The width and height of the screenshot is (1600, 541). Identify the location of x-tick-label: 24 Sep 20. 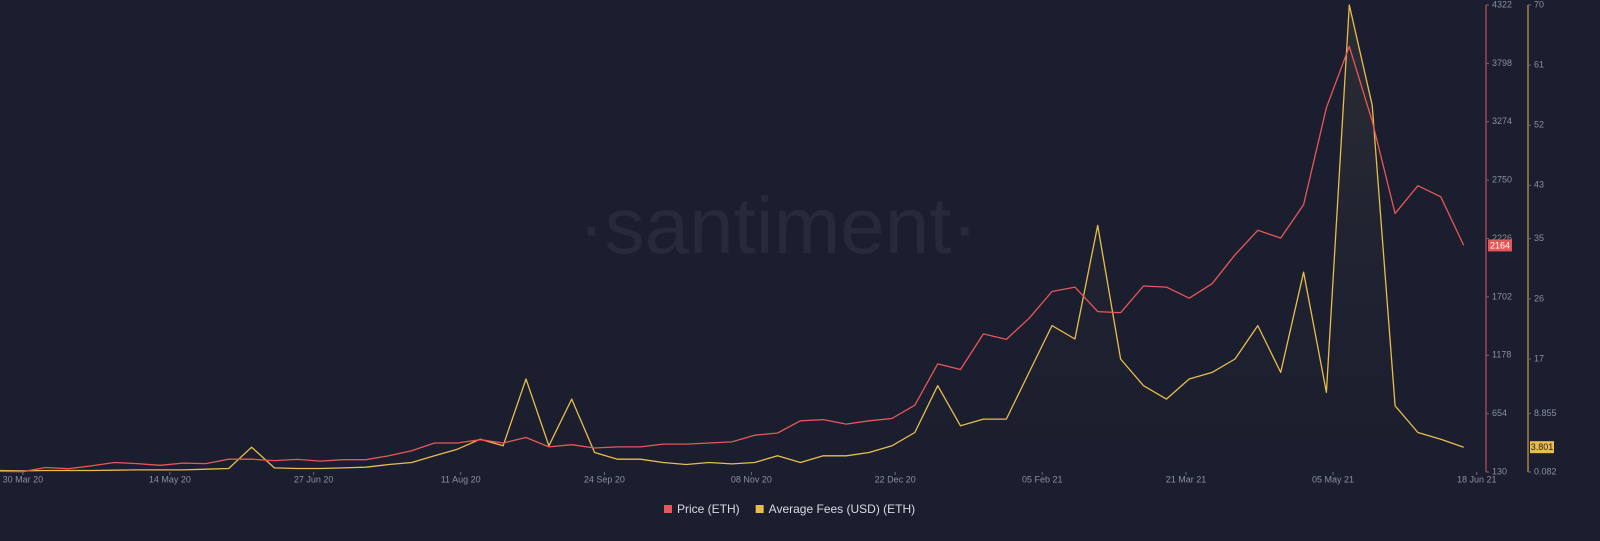
(604, 479).